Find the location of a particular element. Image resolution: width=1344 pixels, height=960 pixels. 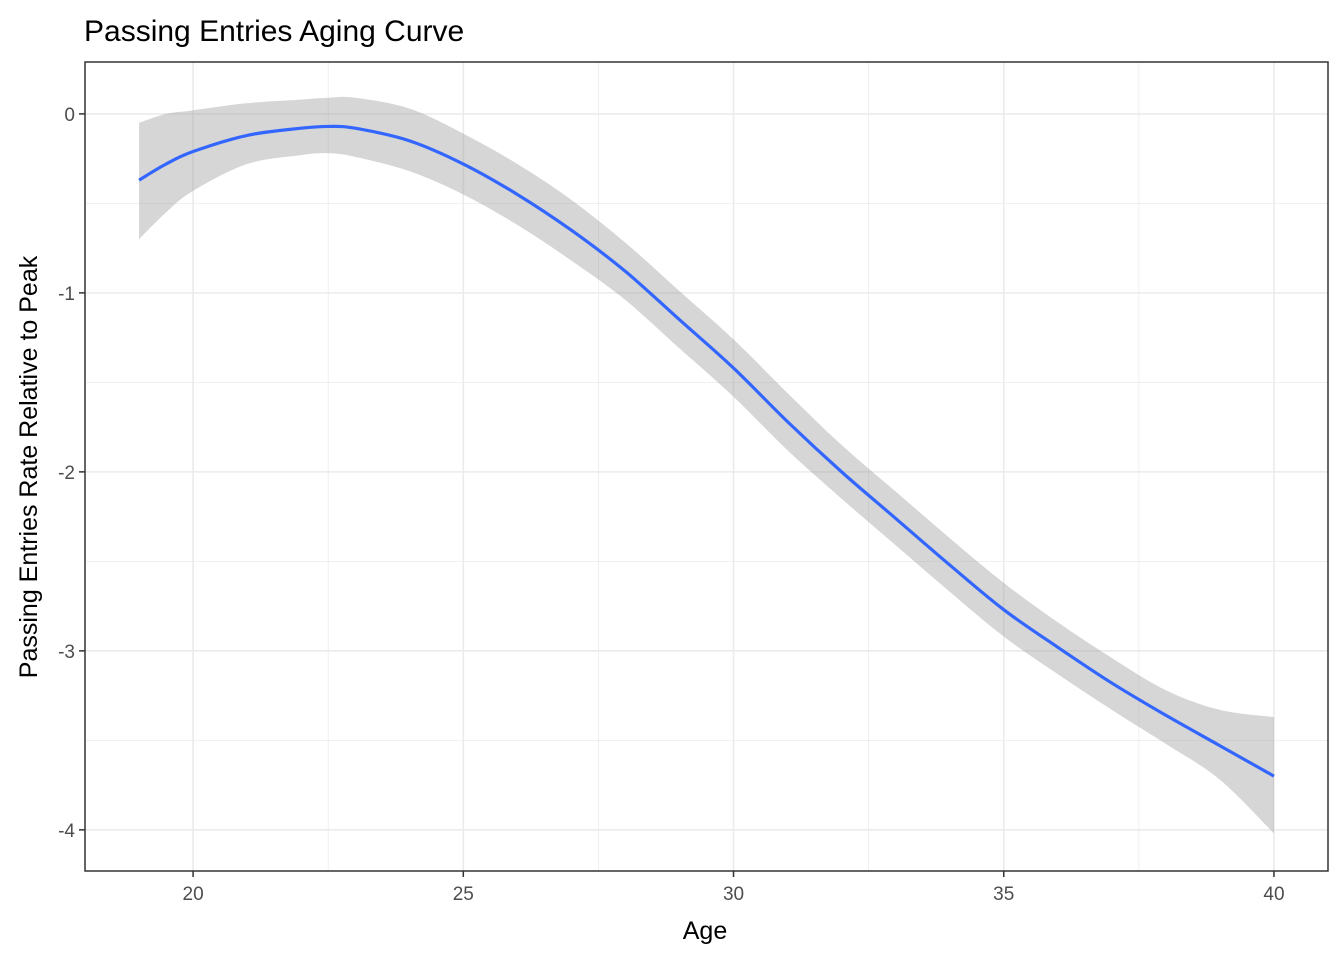

y-tick-label: -2 is located at coordinates (66, 473).